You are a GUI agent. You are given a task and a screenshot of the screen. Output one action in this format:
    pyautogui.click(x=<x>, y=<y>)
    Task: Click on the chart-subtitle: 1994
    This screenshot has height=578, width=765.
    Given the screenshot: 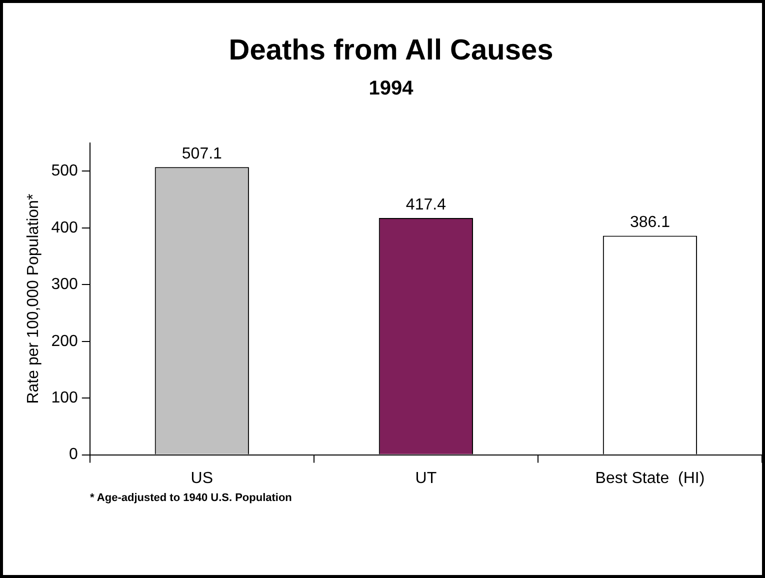 What is the action you would take?
    pyautogui.click(x=391, y=88)
    